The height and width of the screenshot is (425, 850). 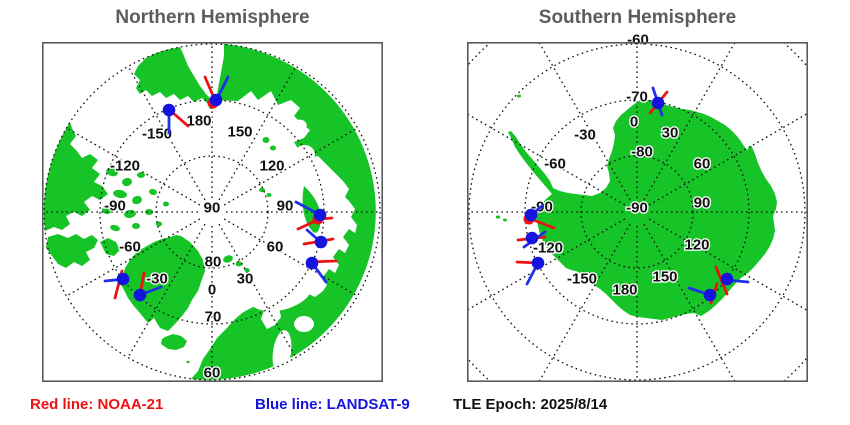 What do you see at coordinates (223, 87) in the screenshot?
I see `landsat9-track-line` at bounding box center [223, 87].